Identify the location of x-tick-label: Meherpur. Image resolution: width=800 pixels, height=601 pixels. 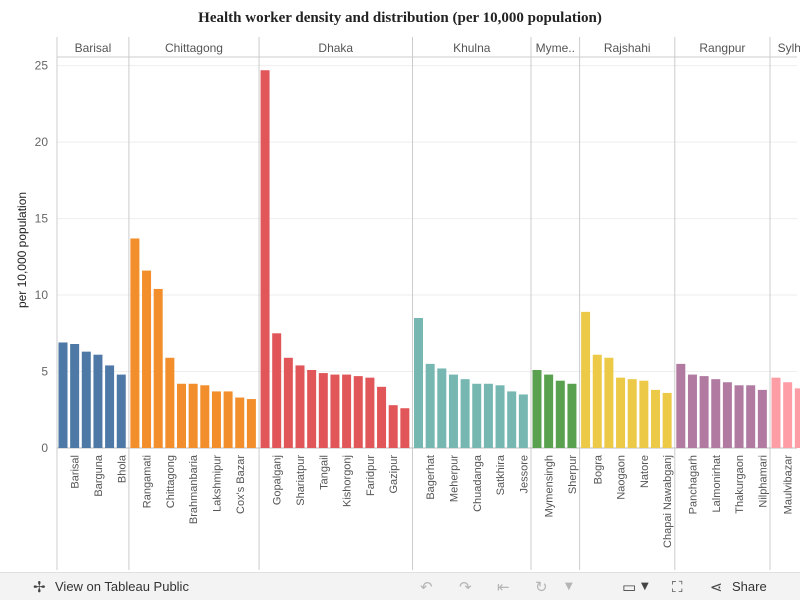
(454, 478).